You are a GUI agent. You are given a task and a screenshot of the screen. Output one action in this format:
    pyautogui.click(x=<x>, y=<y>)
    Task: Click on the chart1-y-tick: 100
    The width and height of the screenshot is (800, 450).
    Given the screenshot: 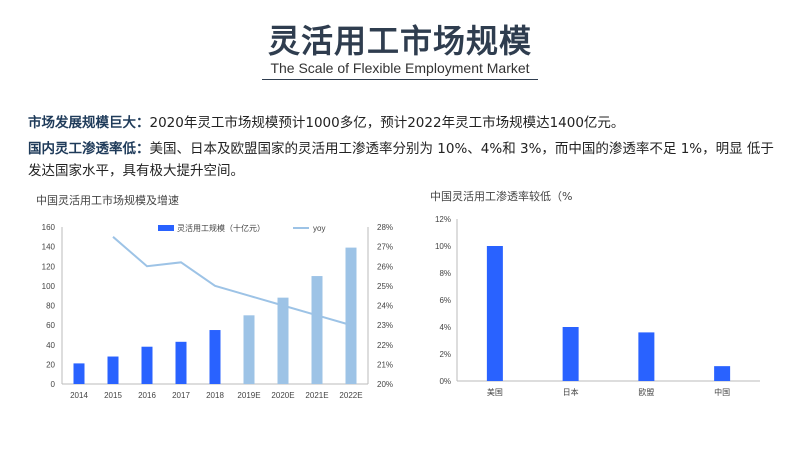 What is the action you would take?
    pyautogui.click(x=49, y=286)
    